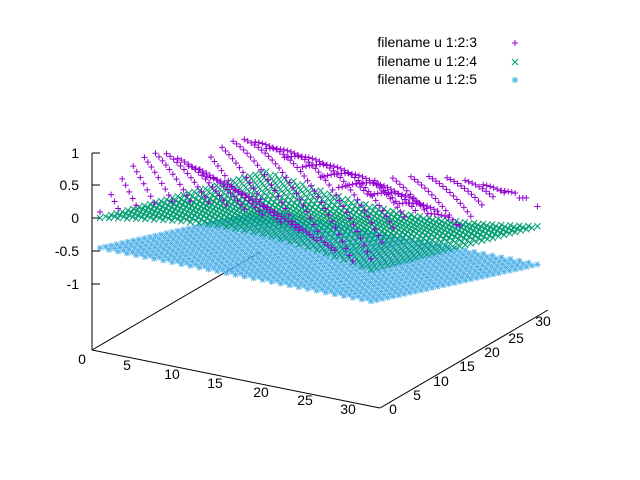  Describe the element at coordinates (75, 153) in the screenshot. I see `z-tick-label: 1` at that location.